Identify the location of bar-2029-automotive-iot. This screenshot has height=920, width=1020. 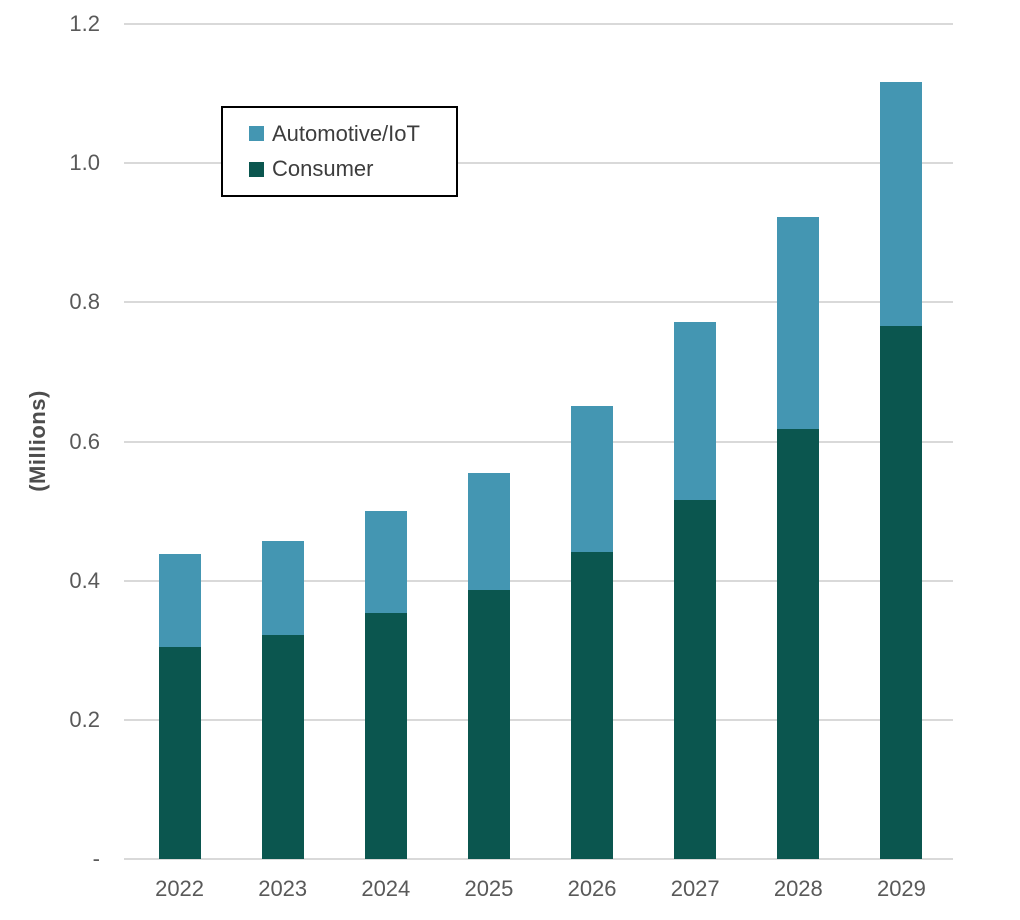
(901, 204).